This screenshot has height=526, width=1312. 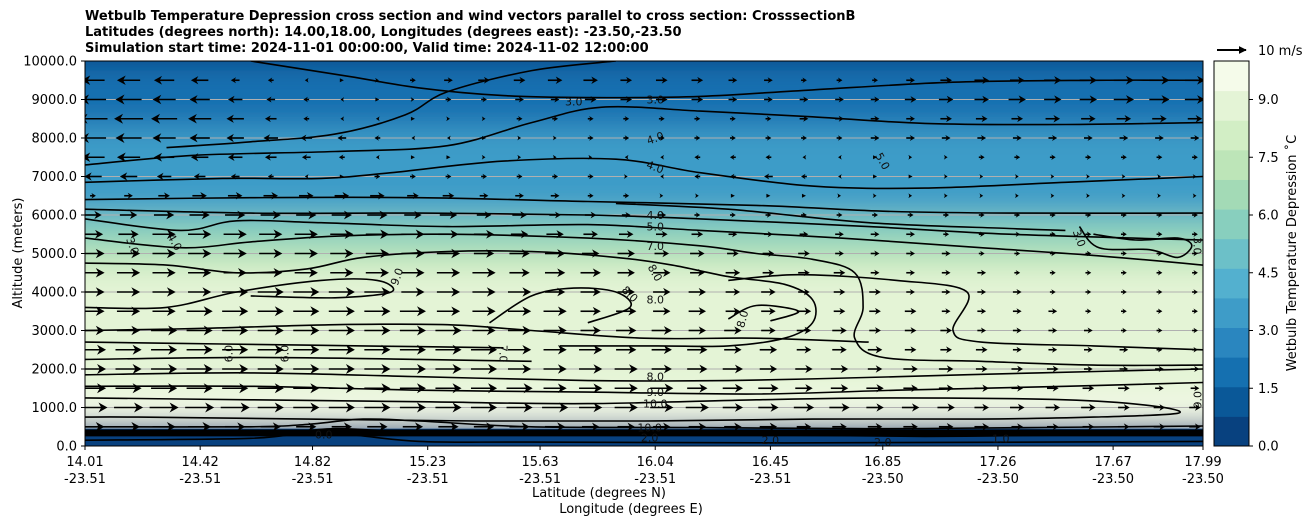 What do you see at coordinates (1197, 400) in the screenshot?
I see `contour-label-23: 9.0` at bounding box center [1197, 400].